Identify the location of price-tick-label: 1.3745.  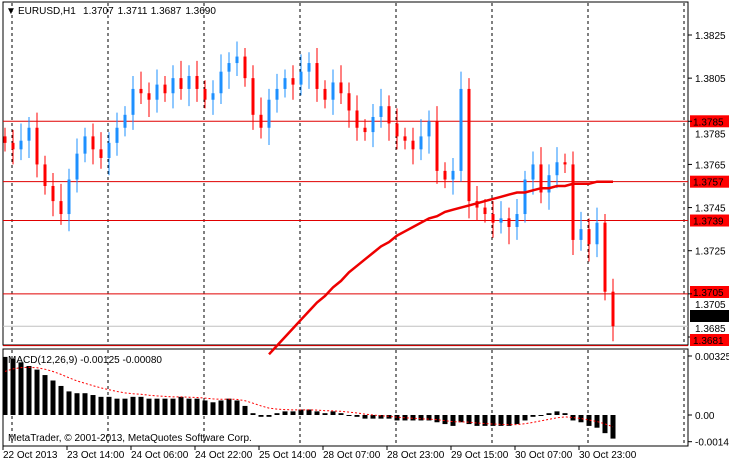
(710, 209).